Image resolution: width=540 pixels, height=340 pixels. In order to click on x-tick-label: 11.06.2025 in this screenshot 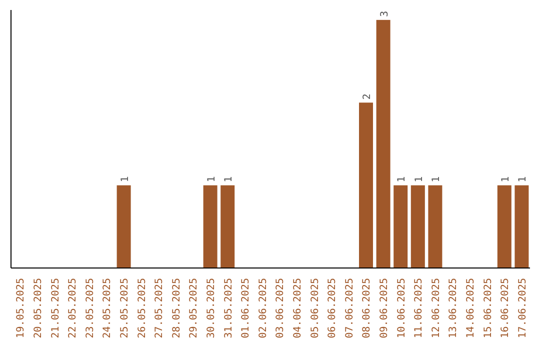, I will do `click(419, 308)`.